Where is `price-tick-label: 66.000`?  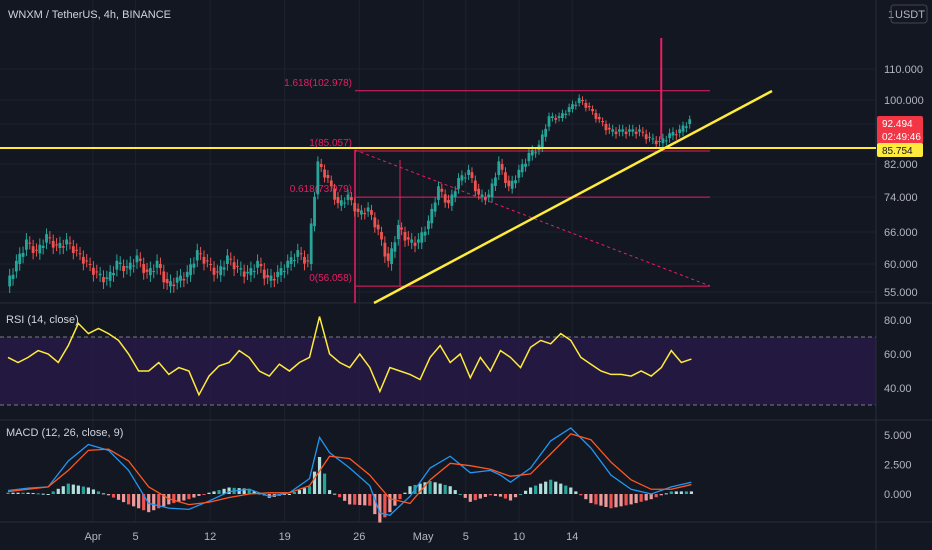 price-tick-label: 66.000 is located at coordinates (901, 233).